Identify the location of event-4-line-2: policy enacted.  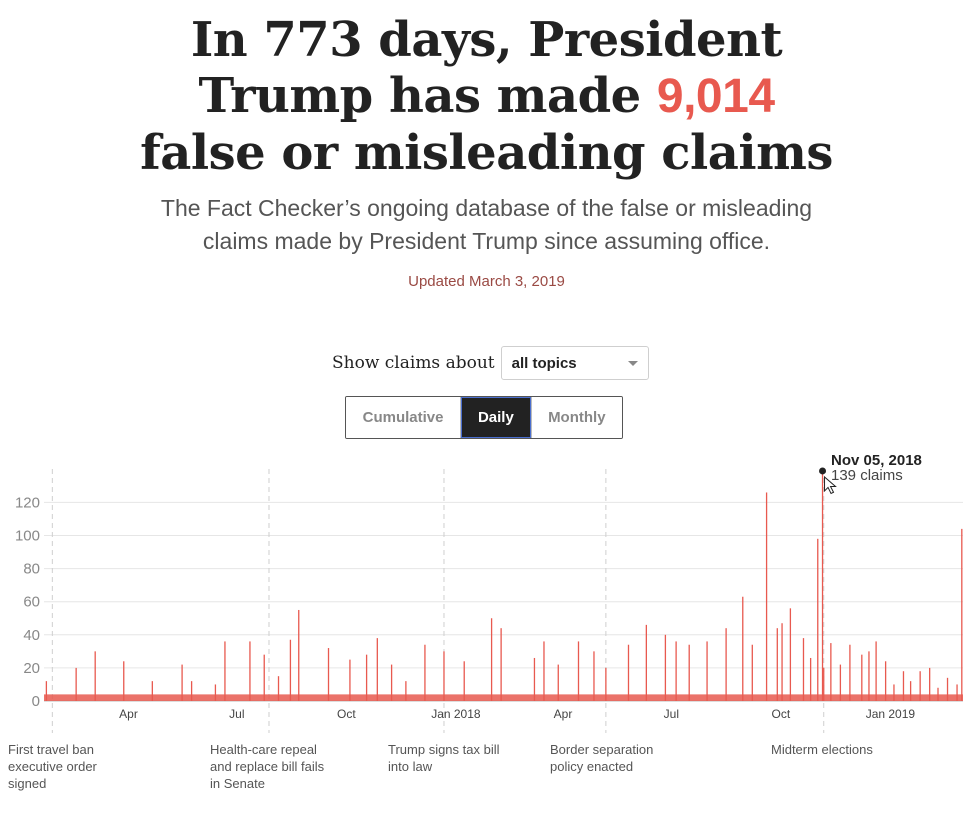
(592, 766).